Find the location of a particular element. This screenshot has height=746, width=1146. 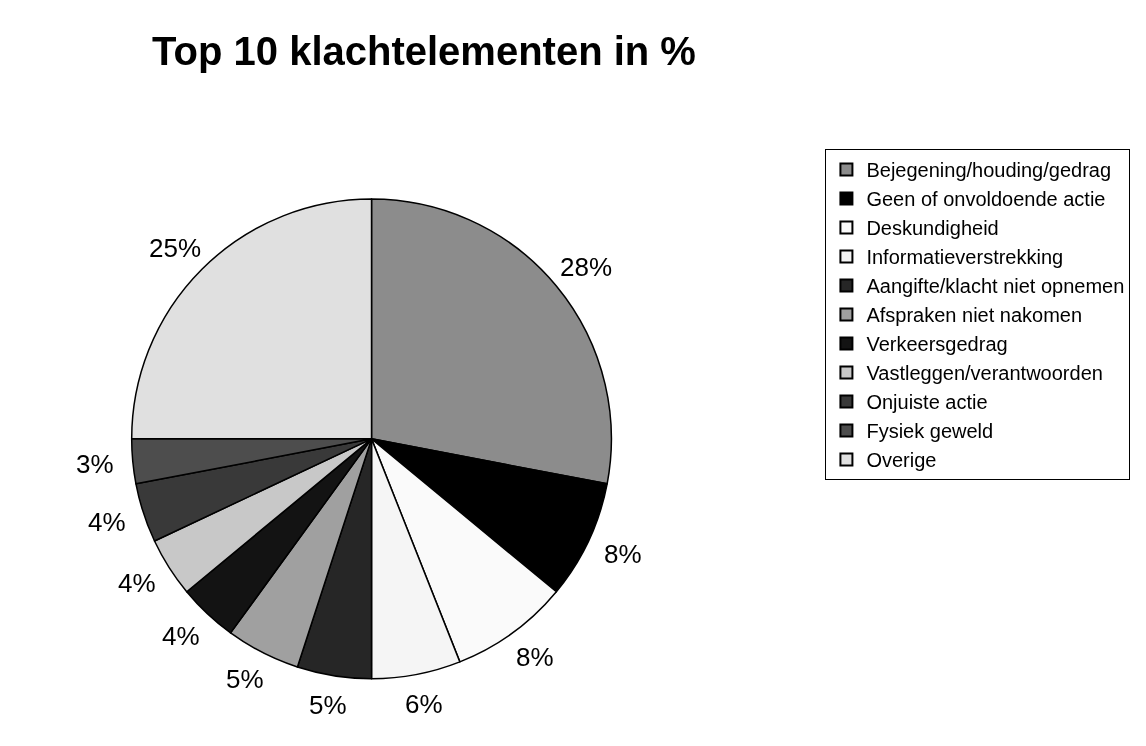

legend-label: Geen of onvoldoende actie is located at coordinates (986, 199).